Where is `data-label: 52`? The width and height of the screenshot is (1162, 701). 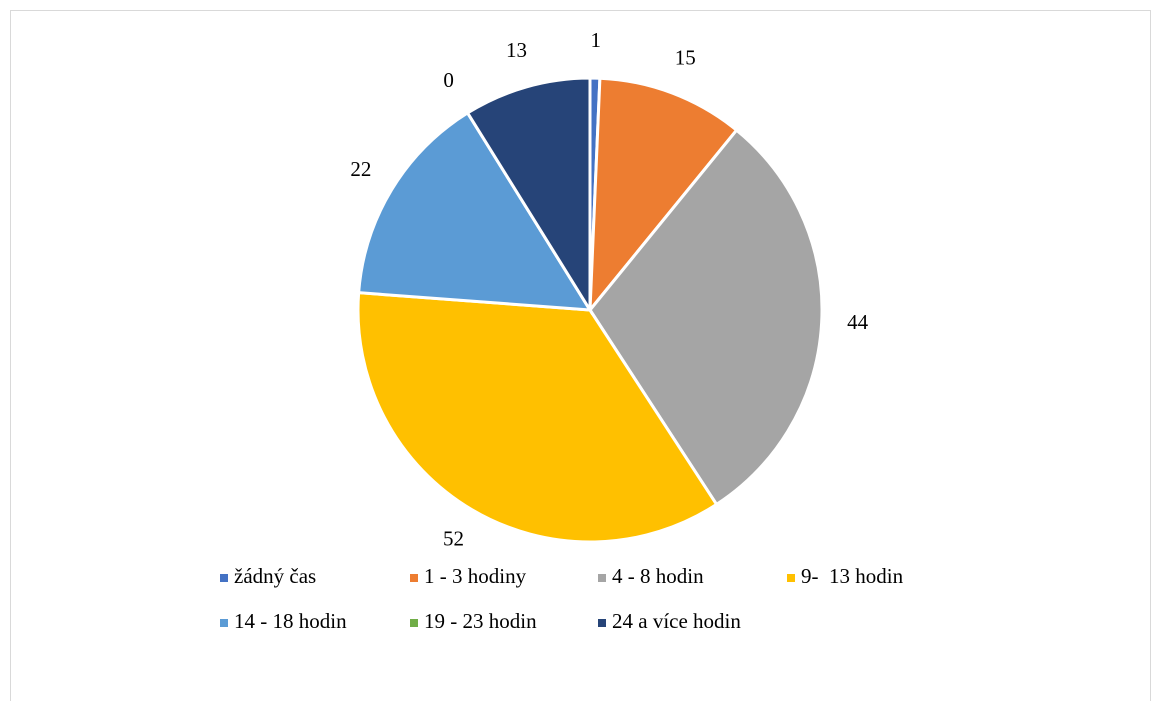 data-label: 52 is located at coordinates (453, 538).